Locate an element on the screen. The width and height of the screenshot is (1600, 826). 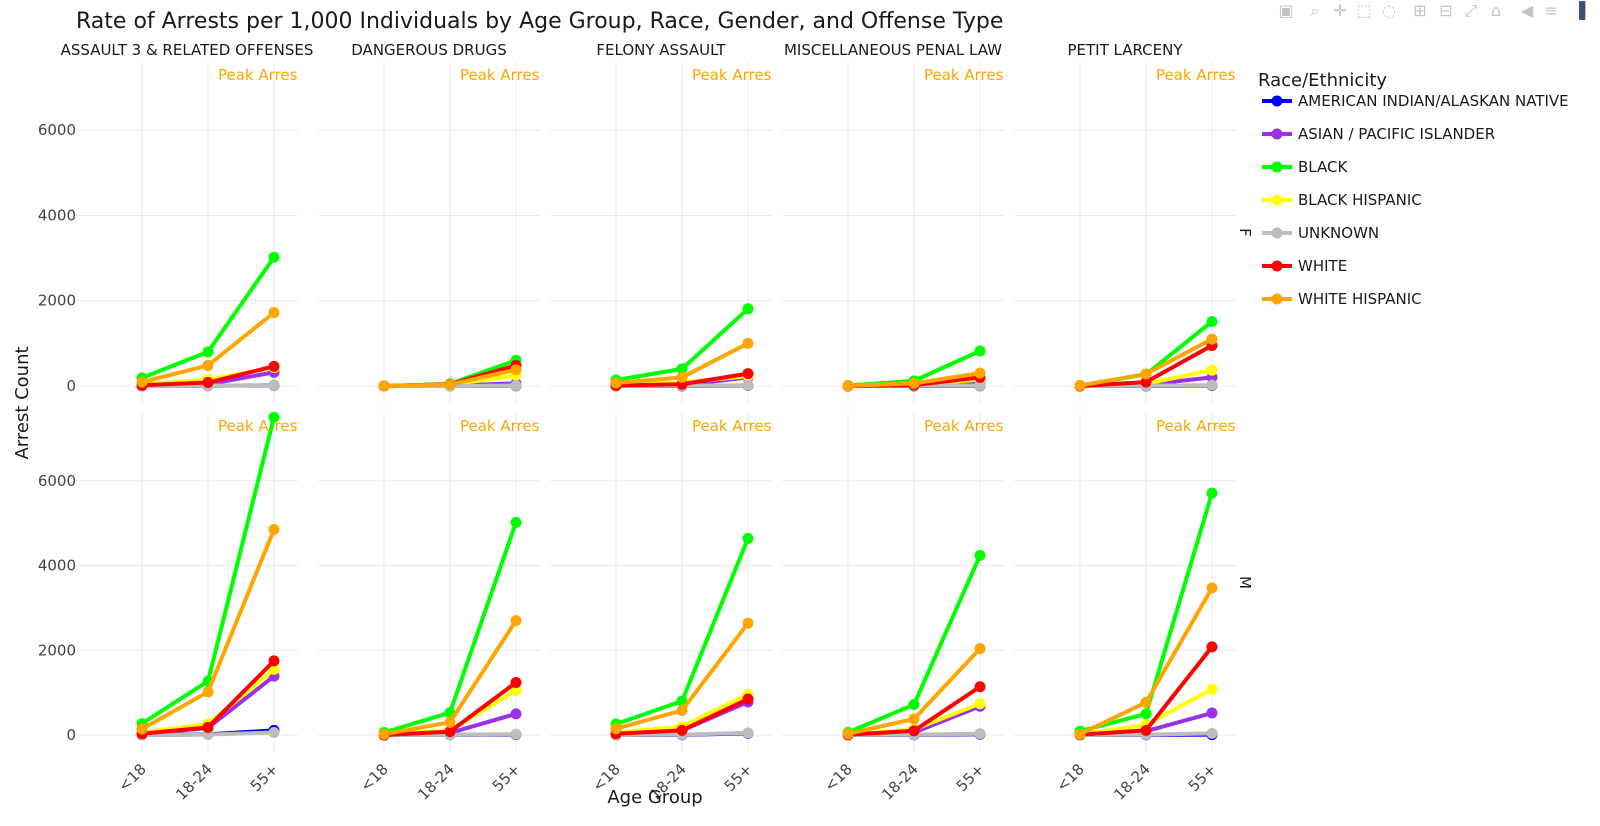
legend-item-white: WHITE is located at coordinates (1304, 266).